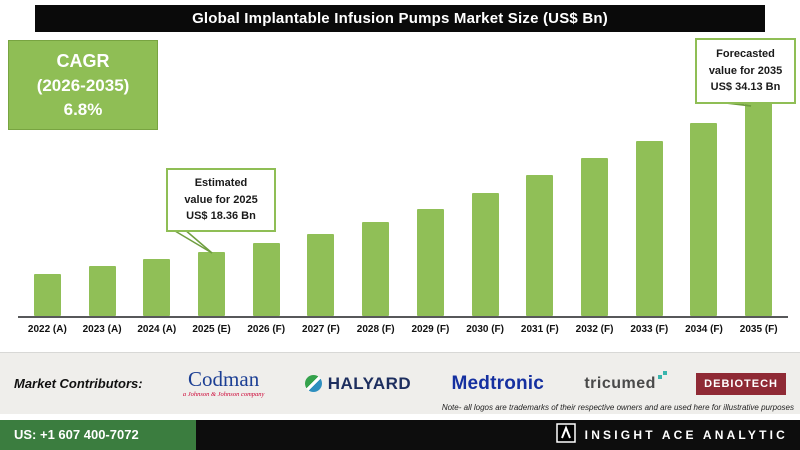 The width and height of the screenshot is (800, 450). Describe the element at coordinates (745, 54) in the screenshot. I see `forecast-callout-line: Forecasted` at that location.